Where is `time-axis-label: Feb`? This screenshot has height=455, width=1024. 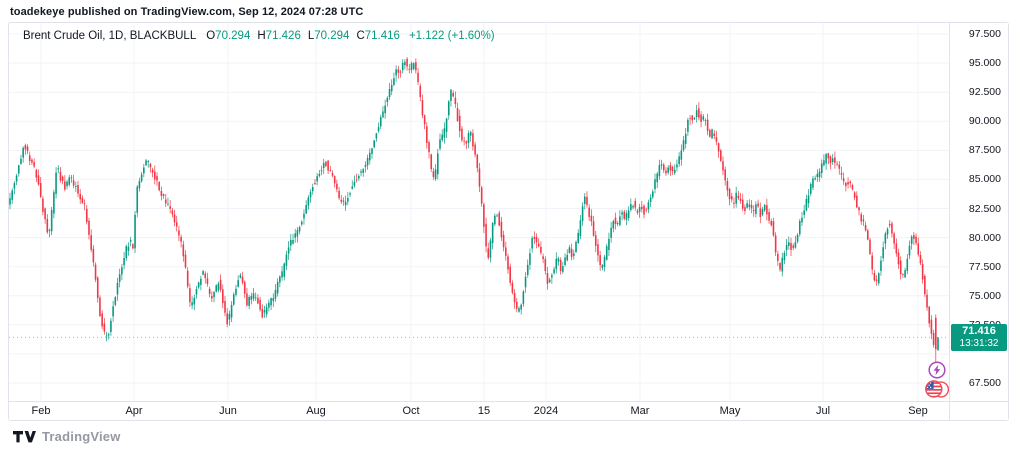 time-axis-label: Feb is located at coordinates (41, 411).